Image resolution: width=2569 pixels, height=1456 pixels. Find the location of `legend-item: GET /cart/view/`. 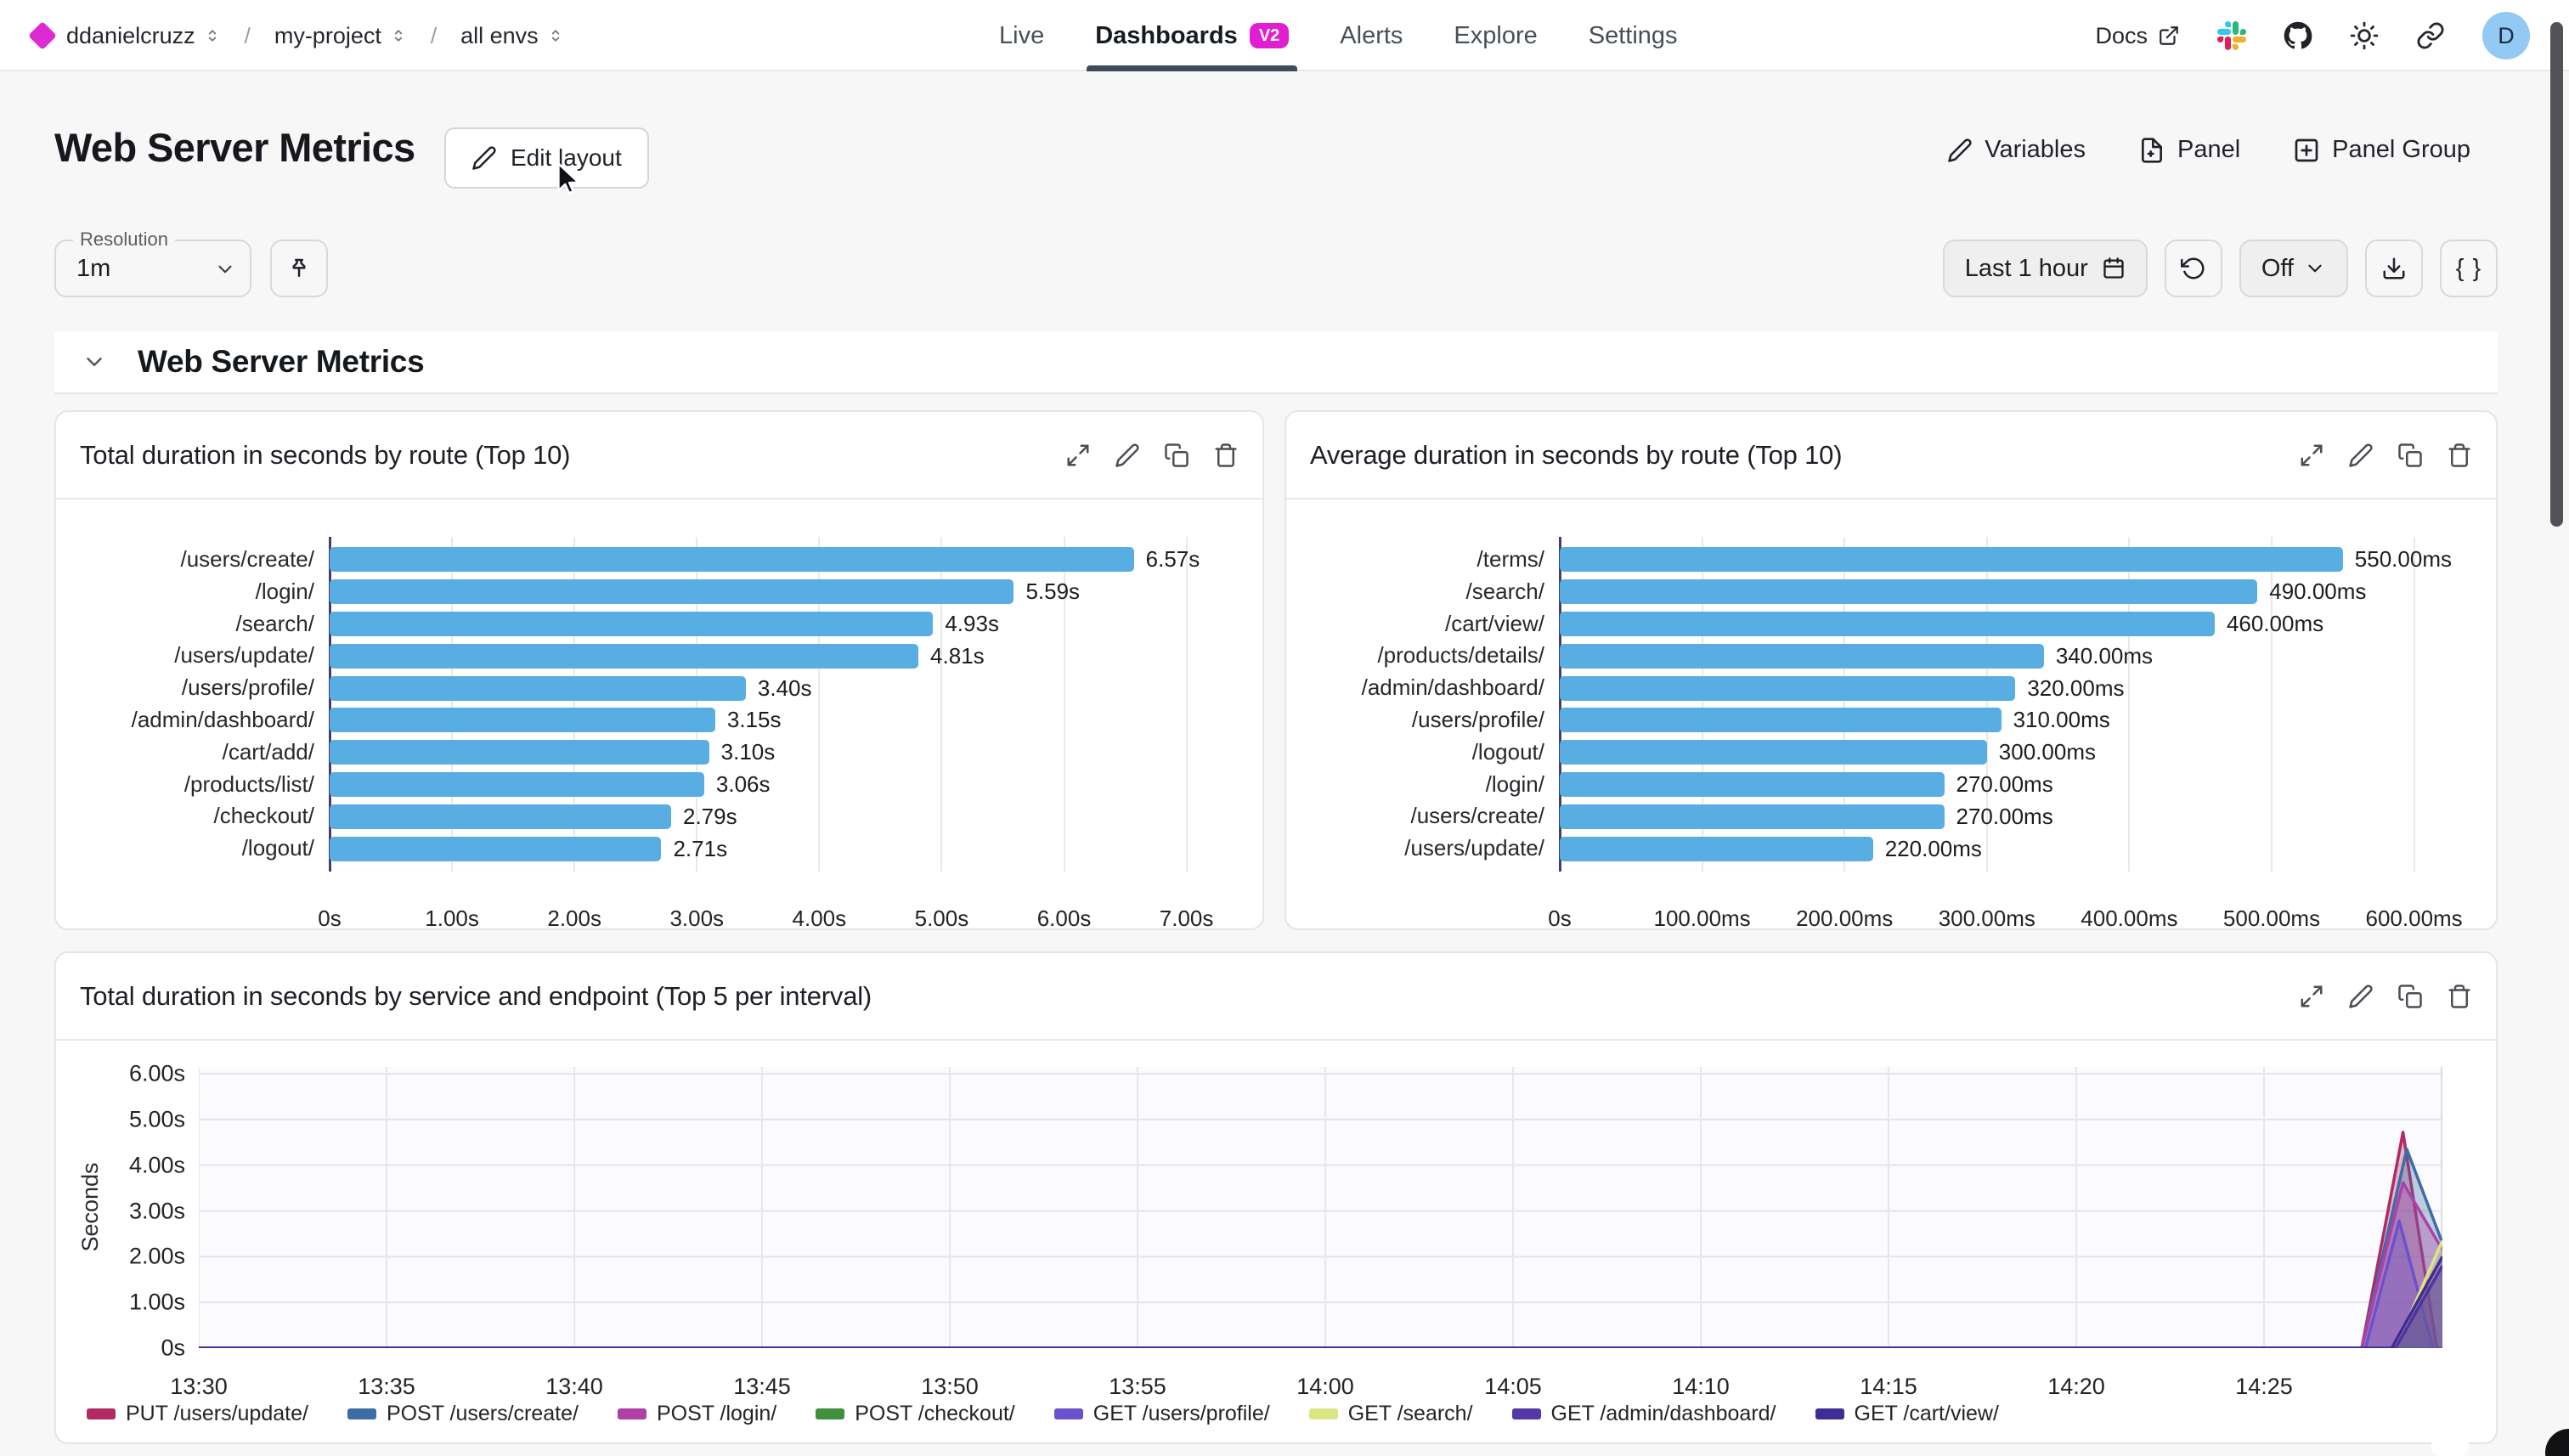

legend-item: GET /cart/view/ is located at coordinates (1907, 1414).